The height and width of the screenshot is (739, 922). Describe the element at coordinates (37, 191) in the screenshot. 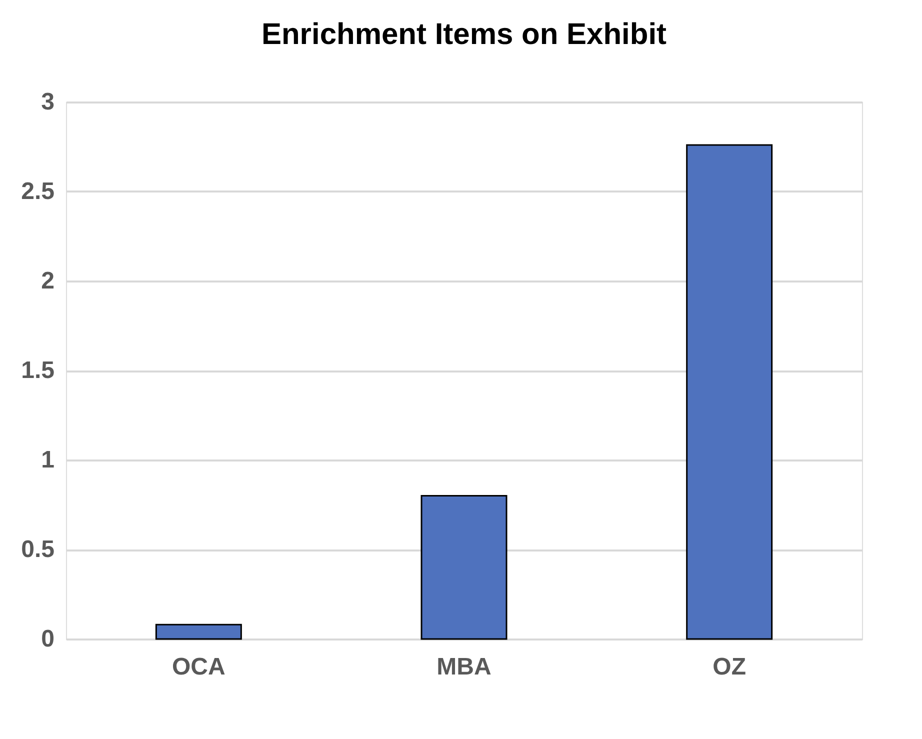

I see `y-tick-label: 2.5` at that location.